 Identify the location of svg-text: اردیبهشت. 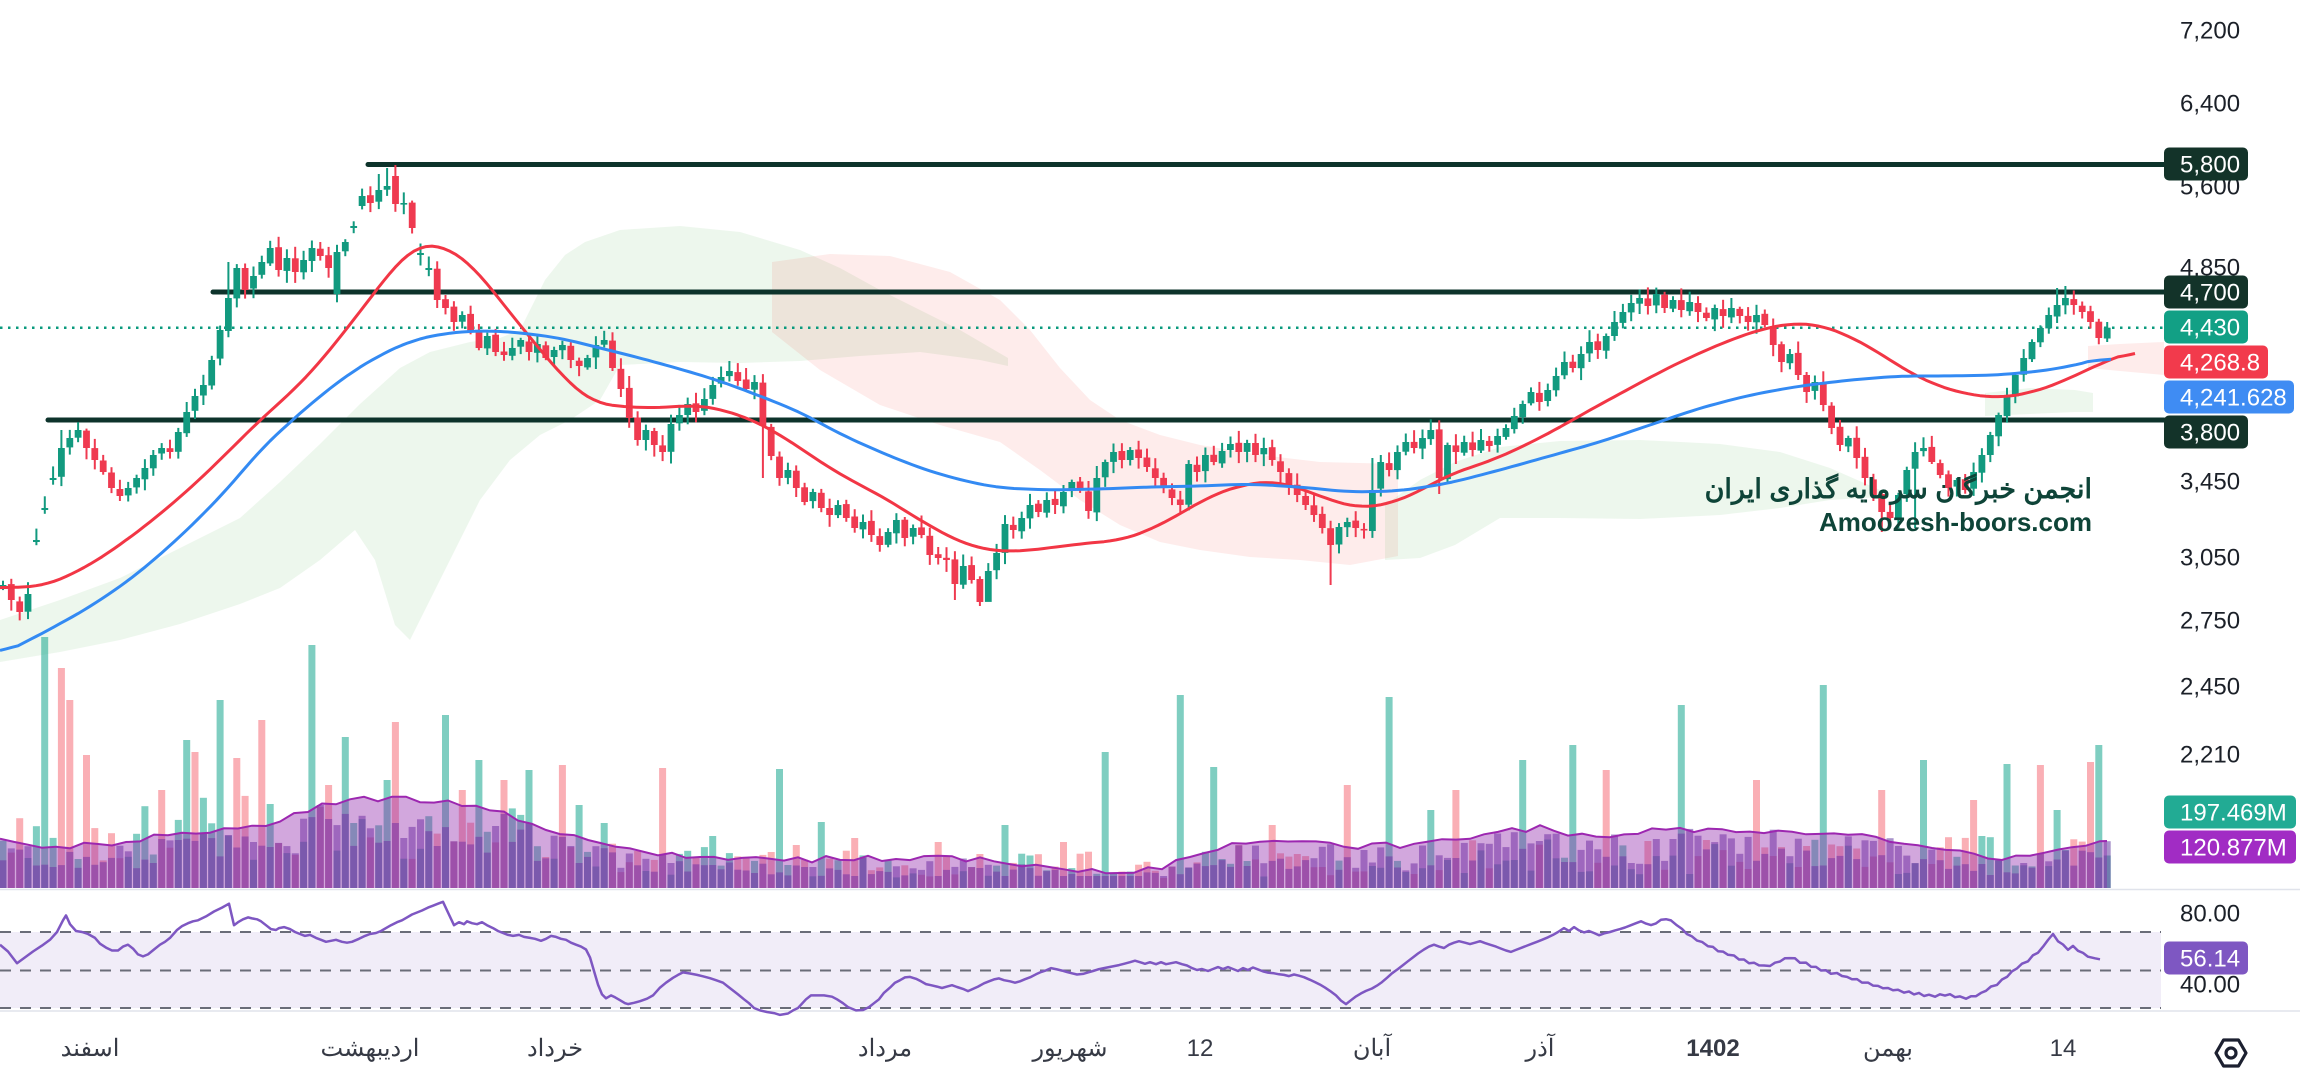
(370, 1048).